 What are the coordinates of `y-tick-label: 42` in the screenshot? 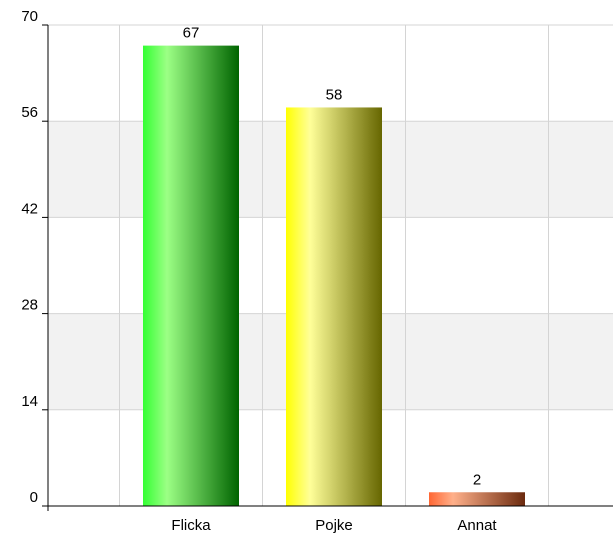 It's located at (29, 208).